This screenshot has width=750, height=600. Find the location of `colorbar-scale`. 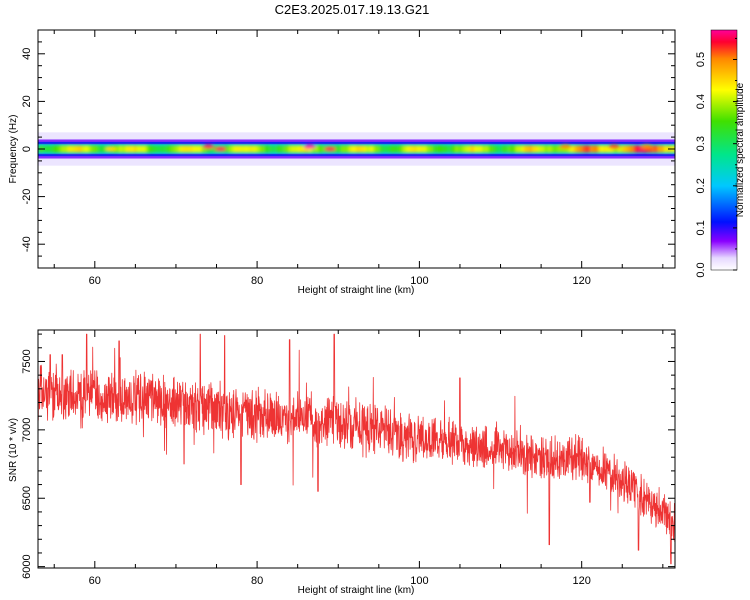

colorbar-scale is located at coordinates (724, 150).